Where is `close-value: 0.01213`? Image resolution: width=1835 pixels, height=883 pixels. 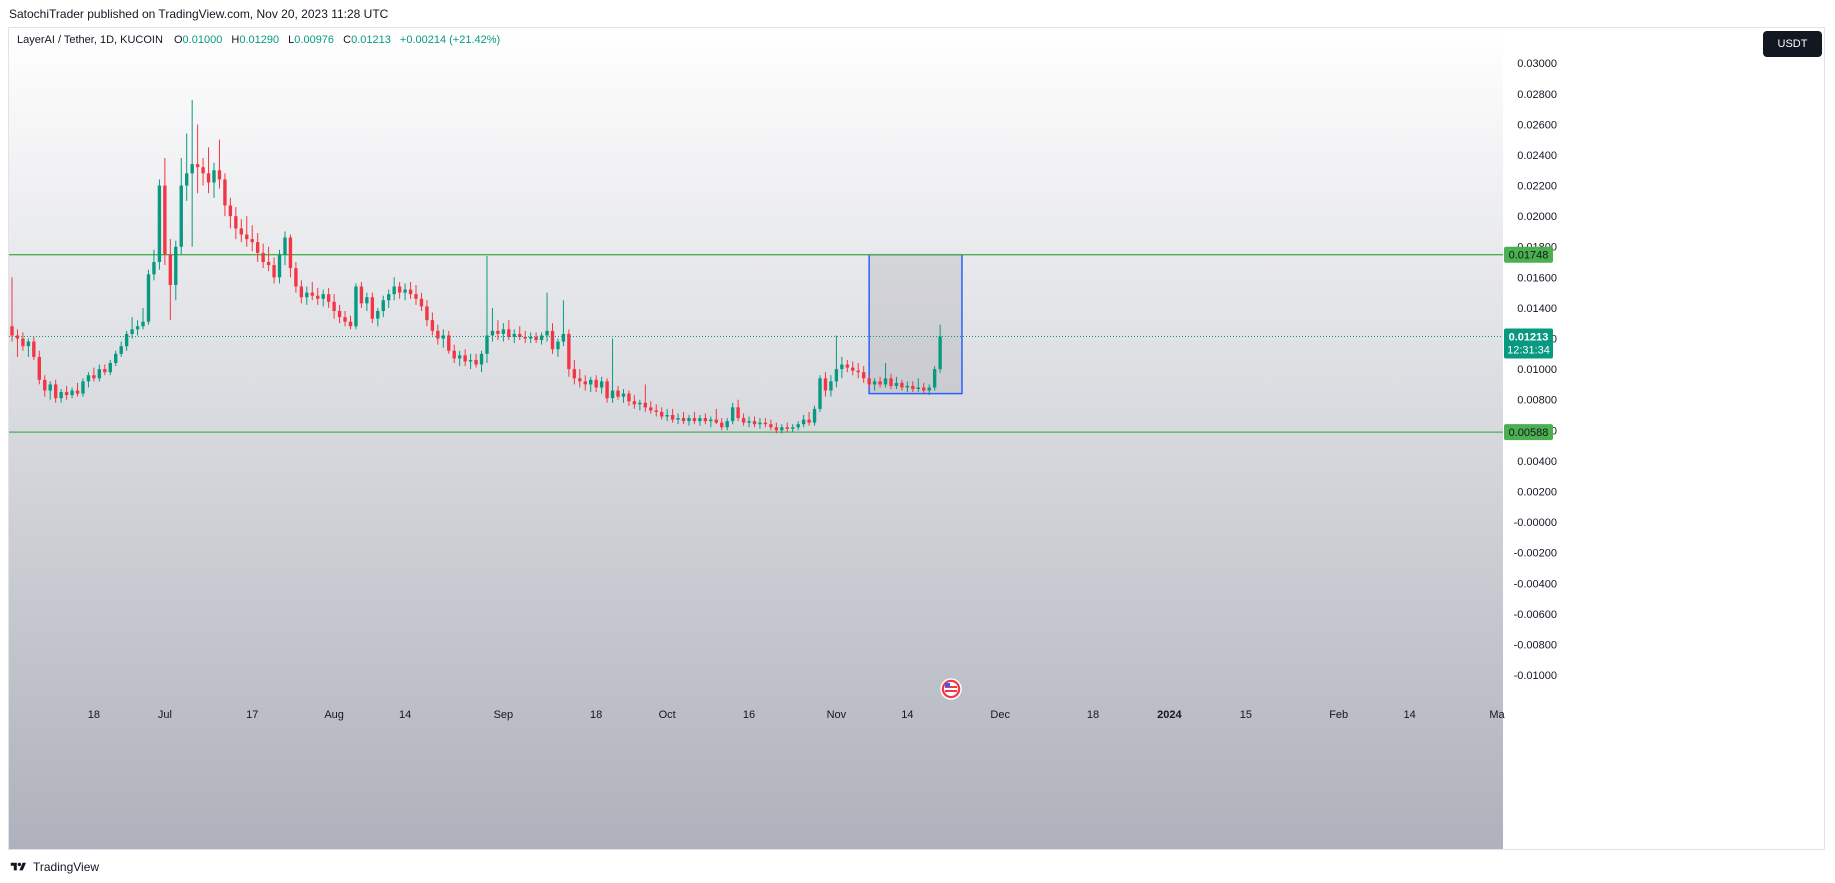
close-value: 0.01213 is located at coordinates (371, 40).